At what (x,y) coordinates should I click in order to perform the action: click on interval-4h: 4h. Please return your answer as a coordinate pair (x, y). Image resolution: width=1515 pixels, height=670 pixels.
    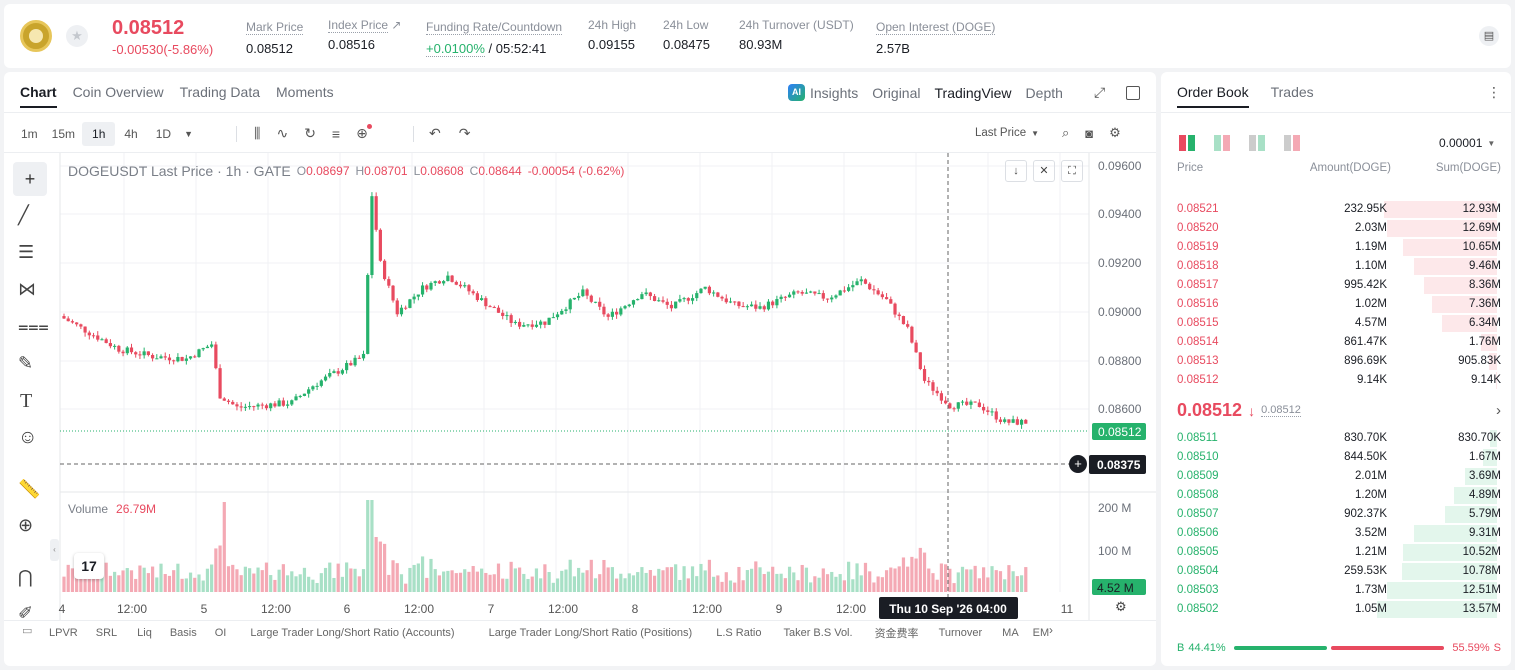
    Looking at the image, I should click on (131, 134).